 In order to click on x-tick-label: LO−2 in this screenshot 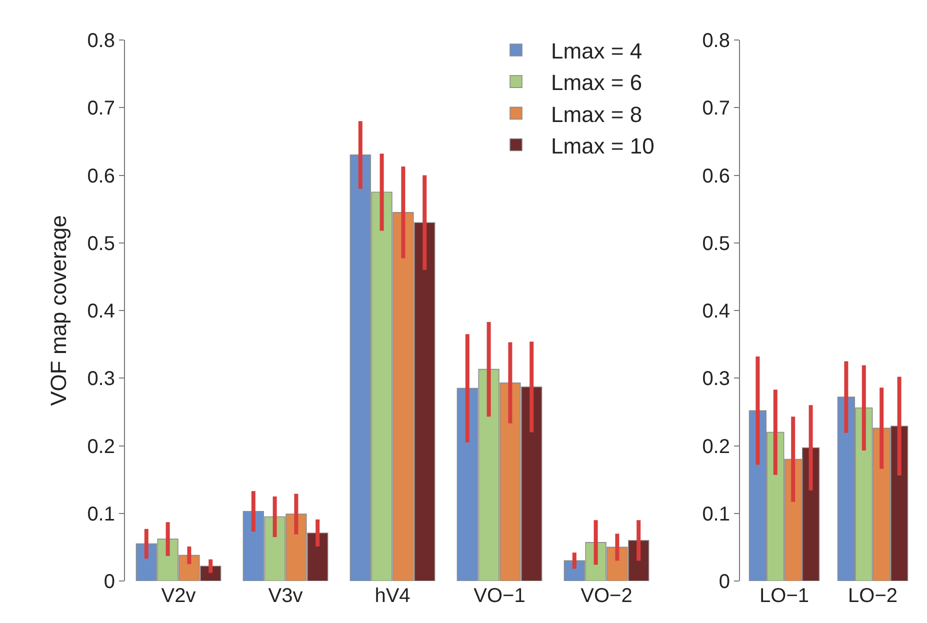, I will do `click(873, 596)`.